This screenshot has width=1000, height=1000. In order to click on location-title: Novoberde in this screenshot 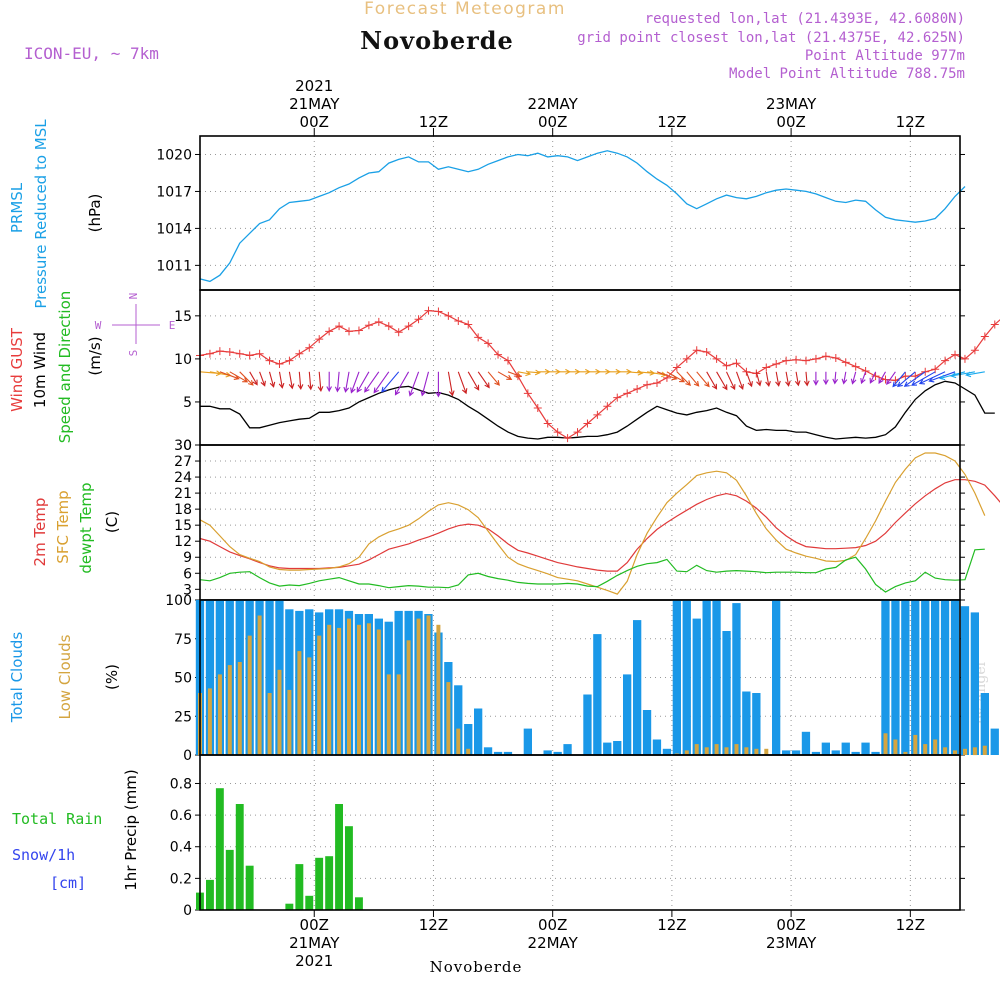, I will do `click(437, 40)`.